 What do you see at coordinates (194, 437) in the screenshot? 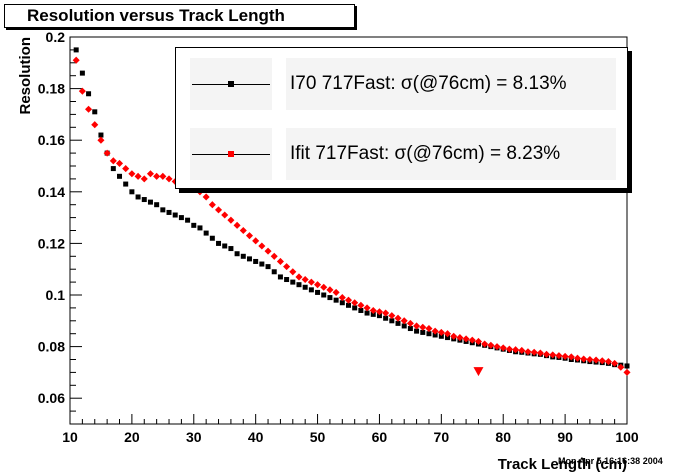
I see `x-tick-label: 30` at bounding box center [194, 437].